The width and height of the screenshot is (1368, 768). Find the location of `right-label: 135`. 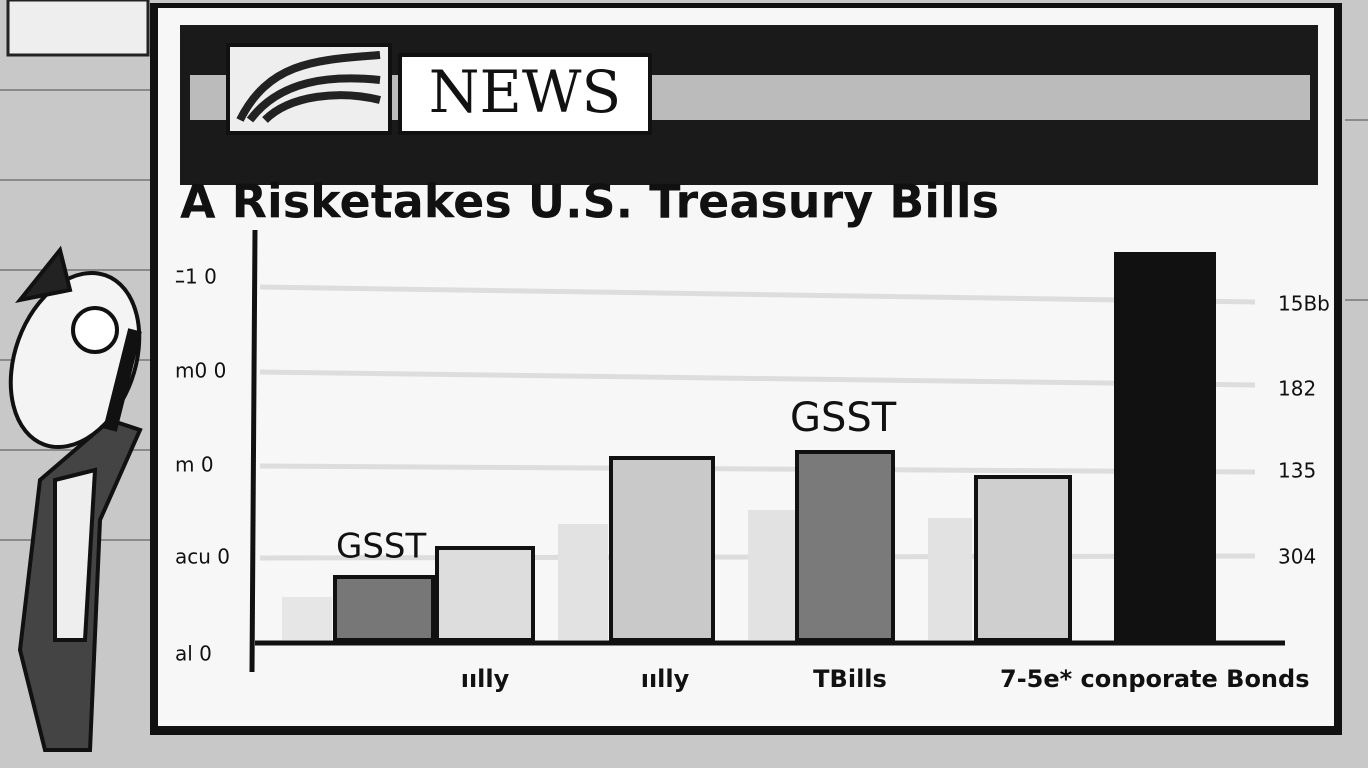

right-label: 135 is located at coordinates (1297, 471).